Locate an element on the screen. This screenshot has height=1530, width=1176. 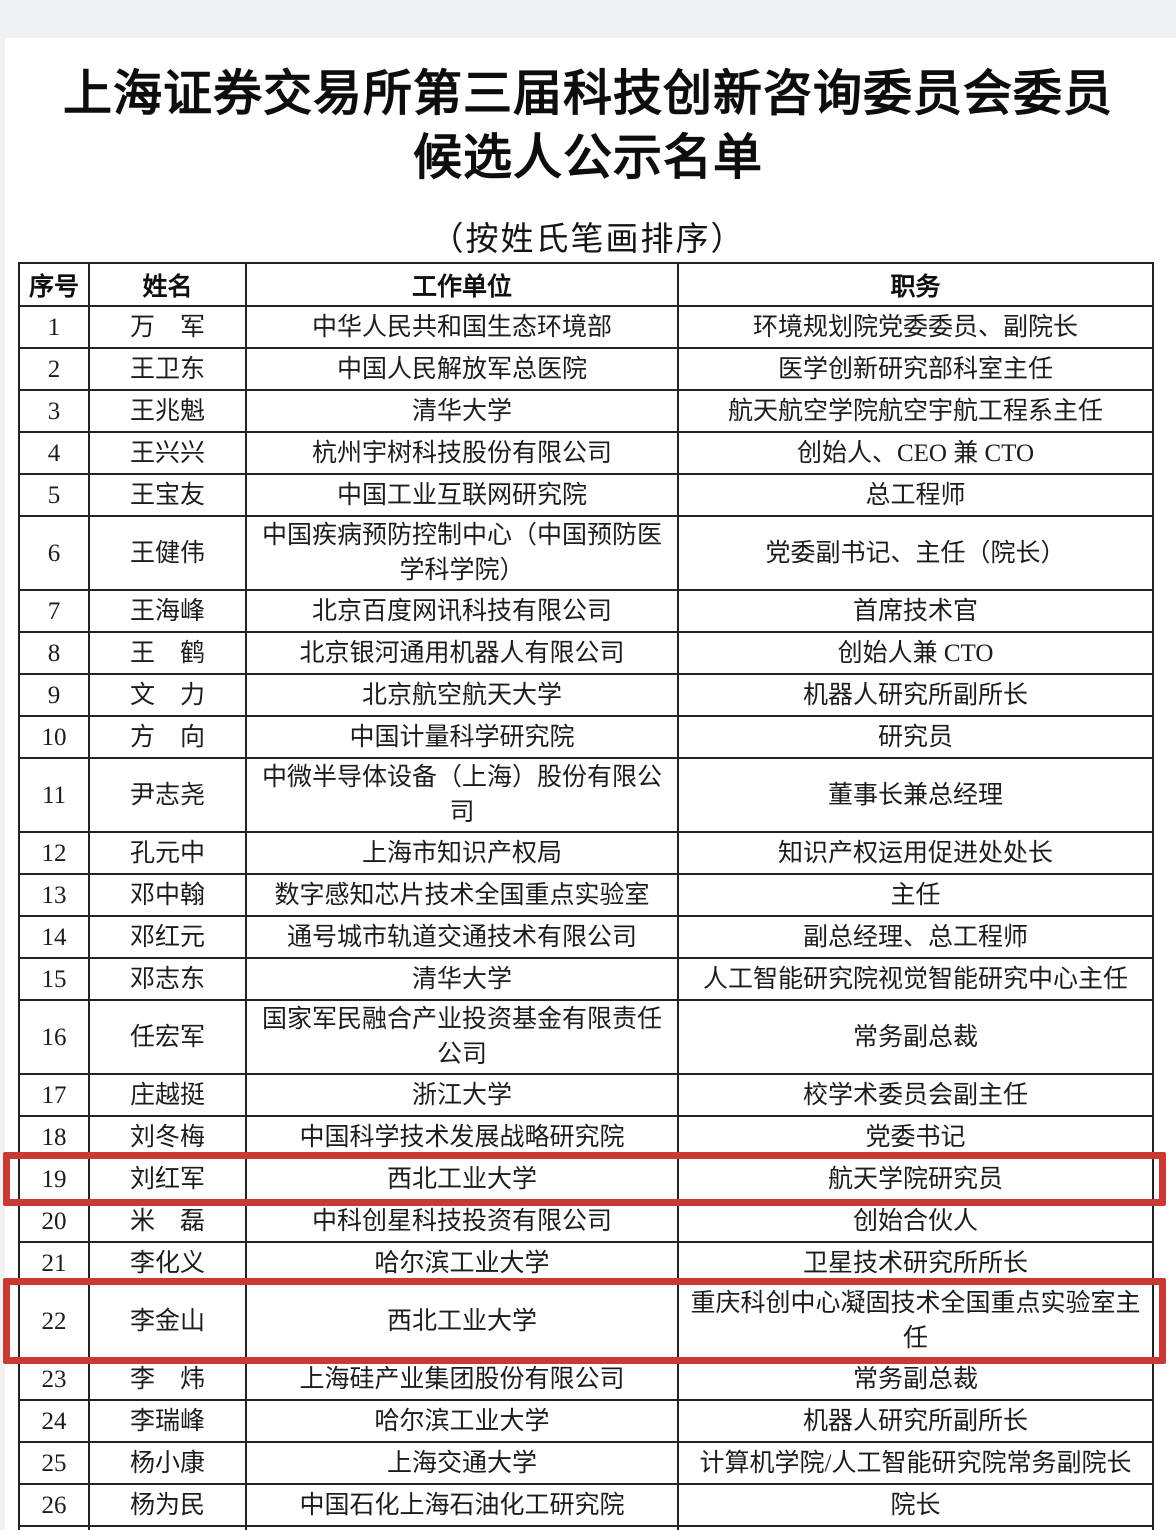
row-number-cell: 19 is located at coordinates (54, 1179).